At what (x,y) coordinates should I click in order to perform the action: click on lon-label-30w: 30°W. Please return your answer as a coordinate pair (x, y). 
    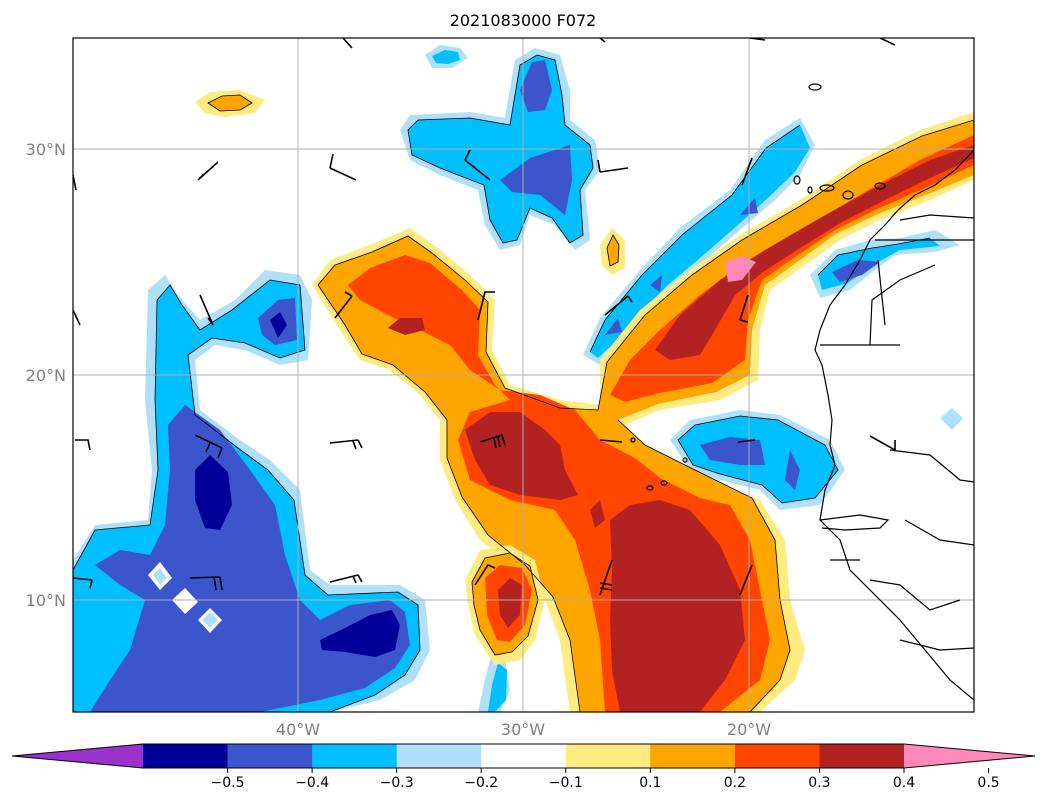
    Looking at the image, I should click on (523, 729).